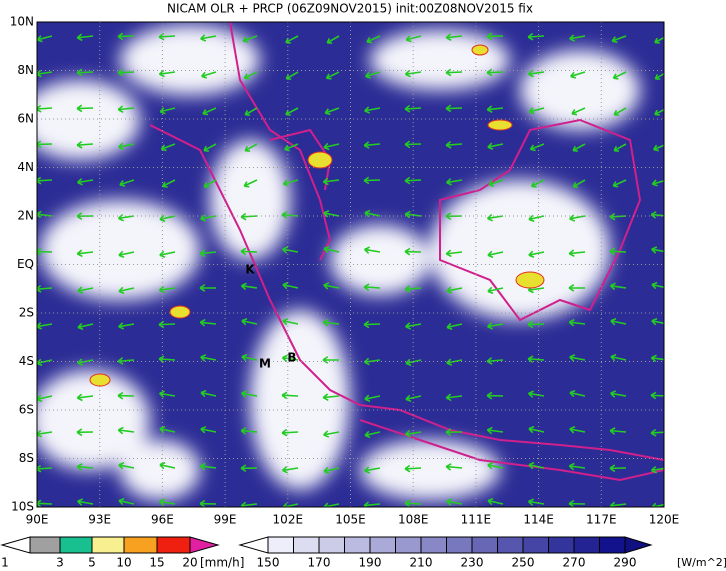  Describe the element at coordinates (288, 520) in the screenshot. I see `lon-label: 102E` at that location.